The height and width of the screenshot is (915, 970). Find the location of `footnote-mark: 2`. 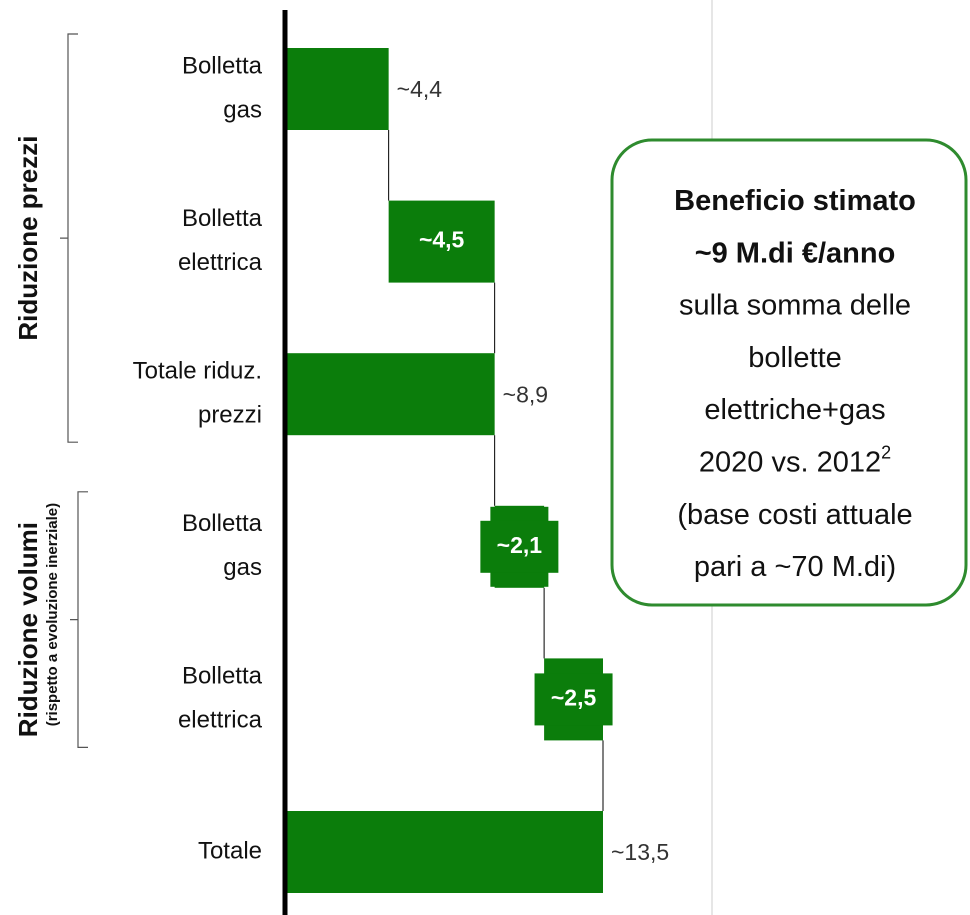

footnote-mark: 2 is located at coordinates (886, 452).